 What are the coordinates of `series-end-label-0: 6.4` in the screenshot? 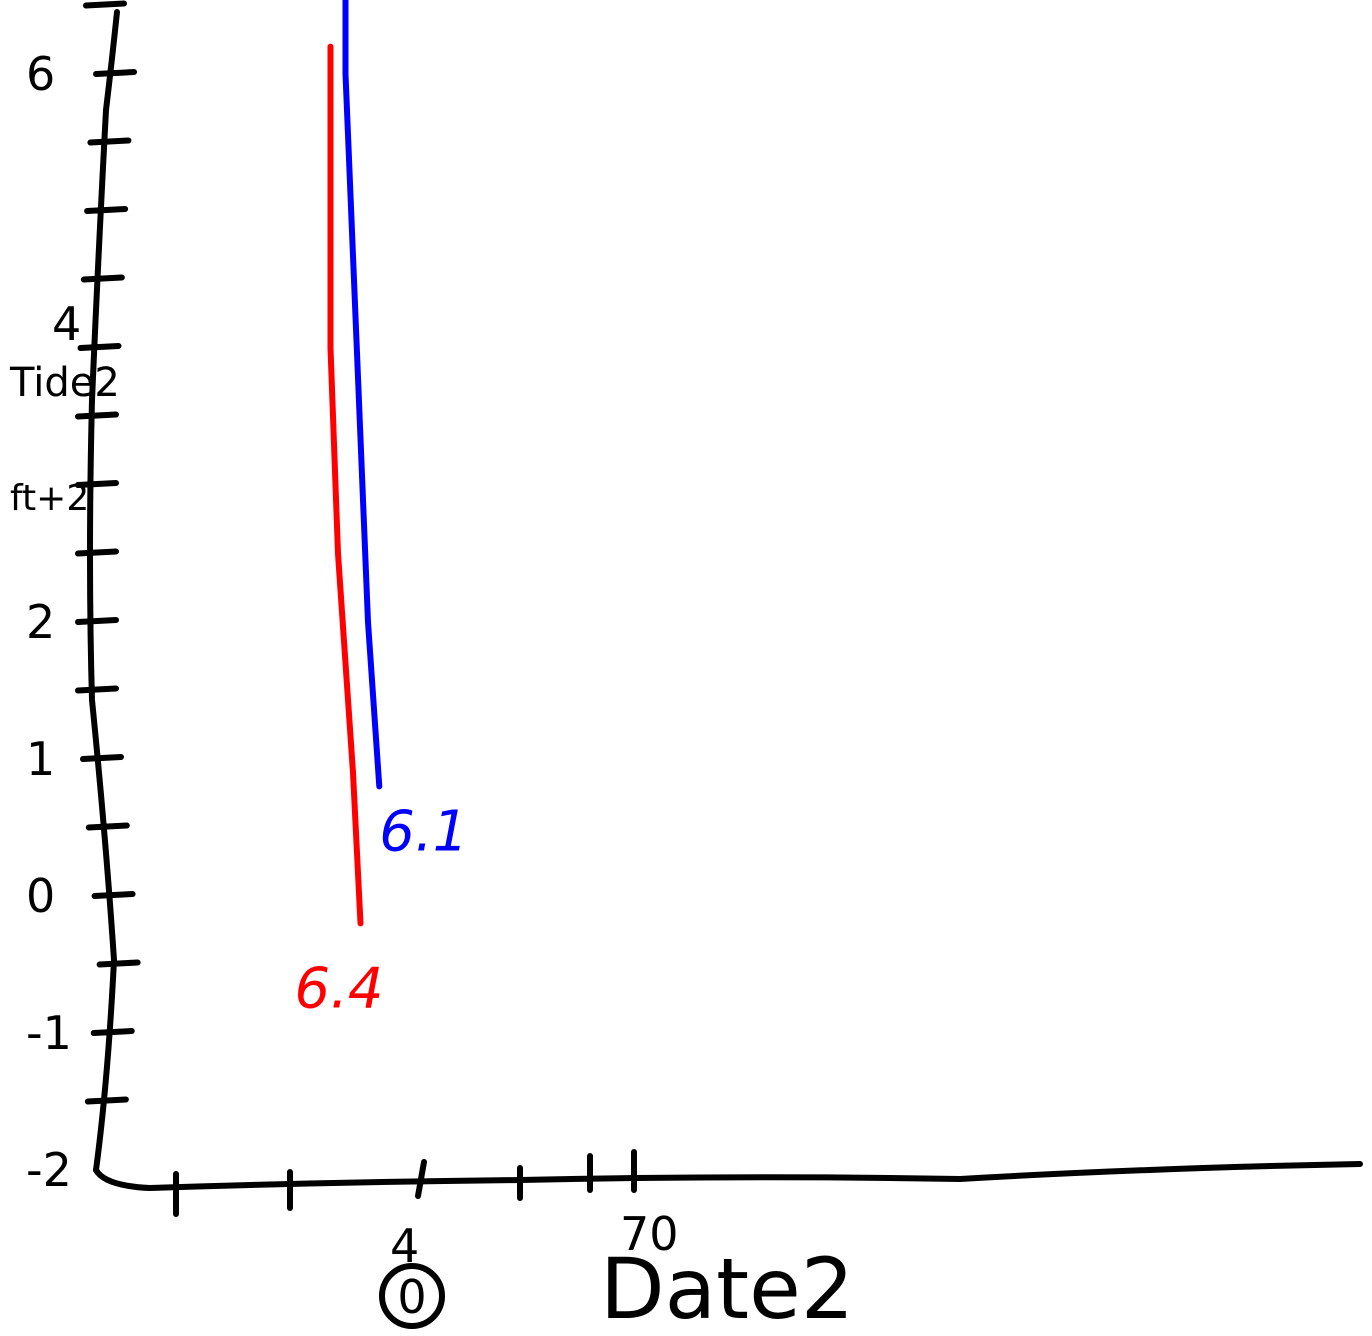 It's located at (339, 988).